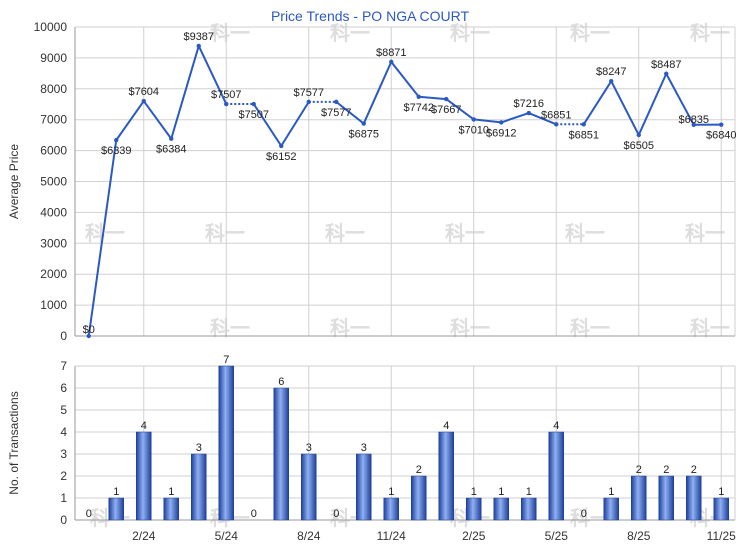 The height and width of the screenshot is (555, 740). What do you see at coordinates (473, 130) in the screenshot?
I see `line-data-label-14: $7010` at bounding box center [473, 130].